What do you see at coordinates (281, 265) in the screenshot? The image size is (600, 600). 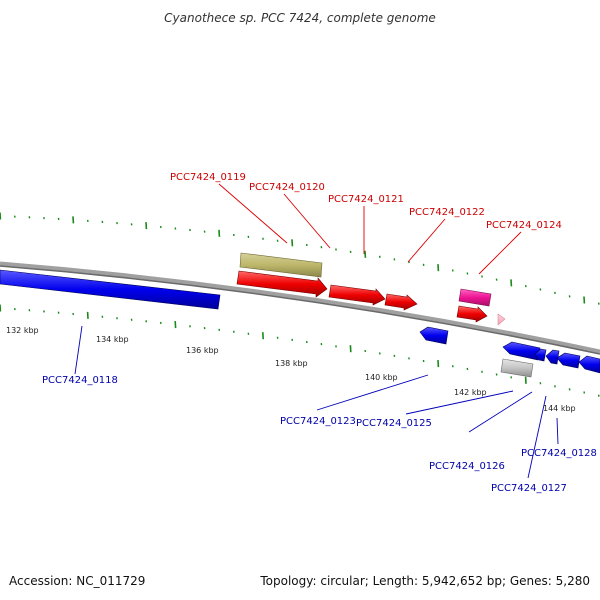 I see `gene-0119-feature` at bounding box center [281, 265].